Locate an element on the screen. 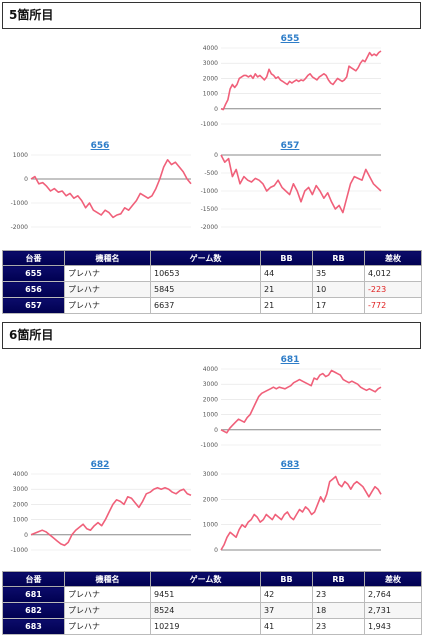 The height and width of the screenshot is (640, 427). table-row: 681 プレハナ 9451 42 23 2,764 is located at coordinates (212, 594).